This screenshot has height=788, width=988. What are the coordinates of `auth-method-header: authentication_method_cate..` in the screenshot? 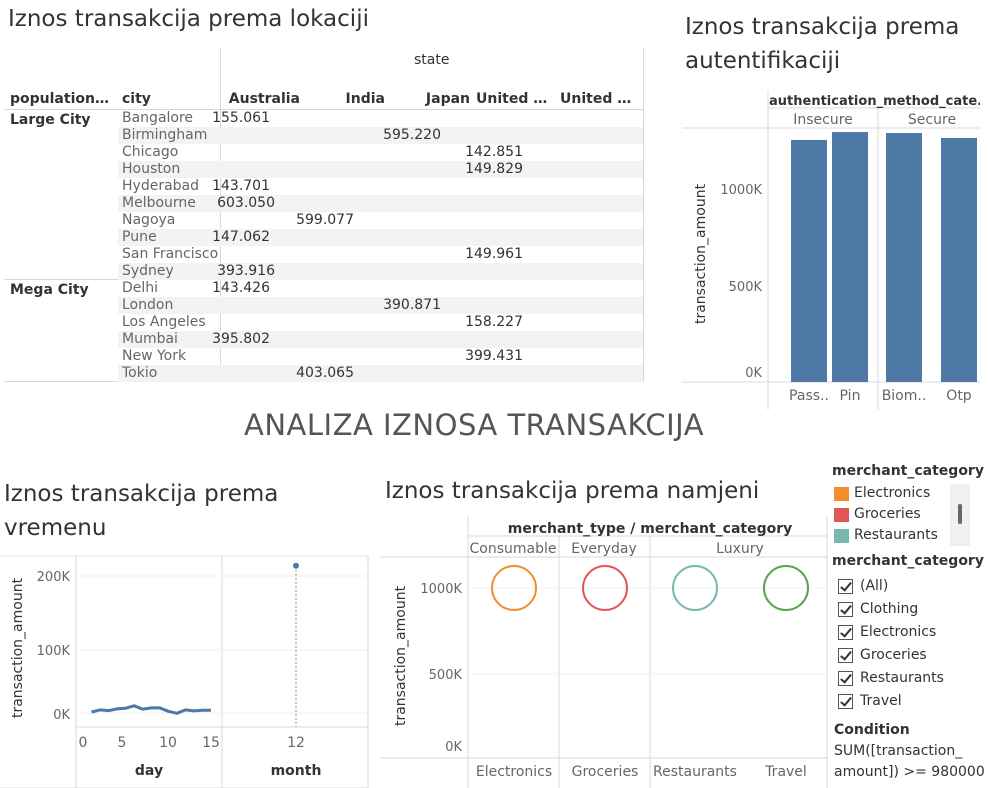 It's located at (874, 101).